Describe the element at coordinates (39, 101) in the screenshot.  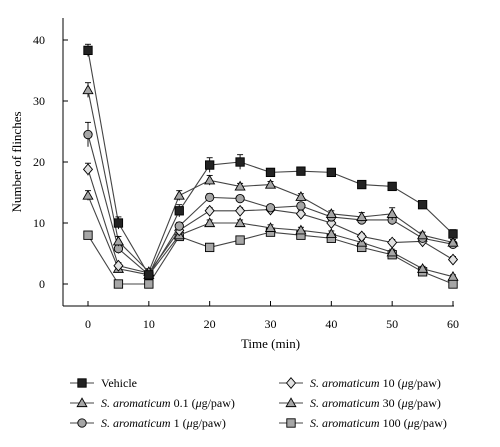
I see `y-tick-label: 30` at that location.